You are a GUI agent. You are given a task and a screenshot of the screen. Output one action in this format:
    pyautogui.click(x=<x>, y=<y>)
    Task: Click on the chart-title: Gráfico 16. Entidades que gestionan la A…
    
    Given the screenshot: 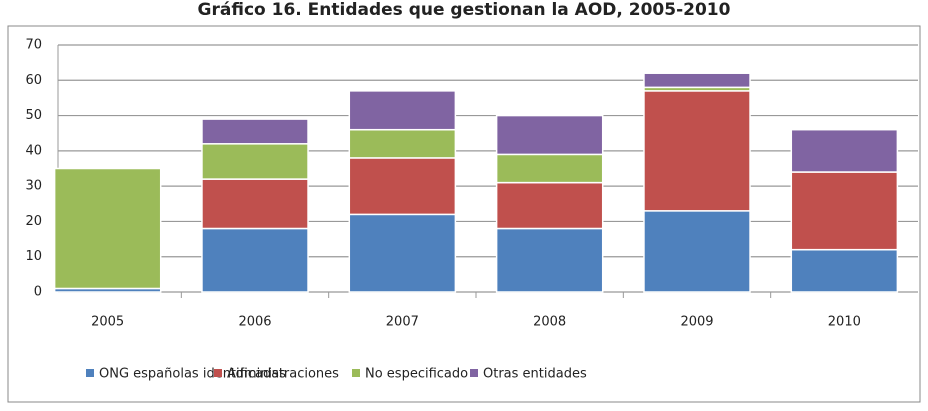 What is the action you would take?
    pyautogui.click(x=464, y=10)
    